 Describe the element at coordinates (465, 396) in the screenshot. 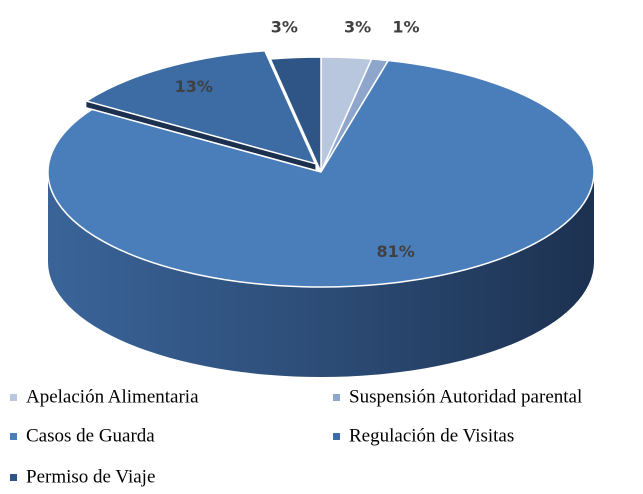

I see `legend-label: Suspensión Autoridad parental` at that location.